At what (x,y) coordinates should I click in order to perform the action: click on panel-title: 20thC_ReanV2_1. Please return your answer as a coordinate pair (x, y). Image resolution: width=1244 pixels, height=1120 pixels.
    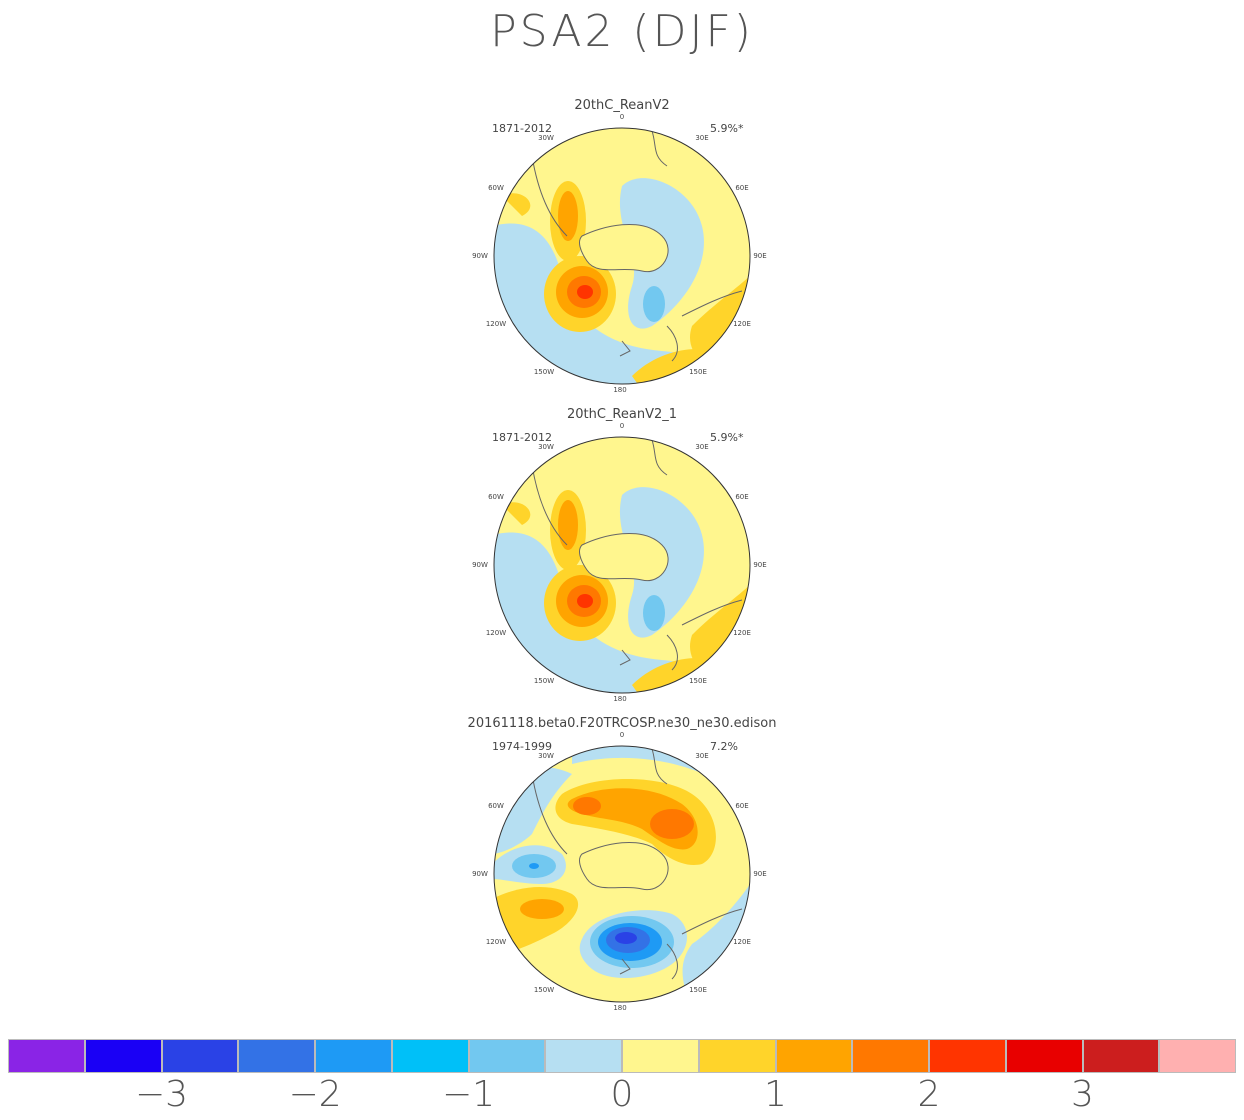
    Looking at the image, I should click on (622, 414).